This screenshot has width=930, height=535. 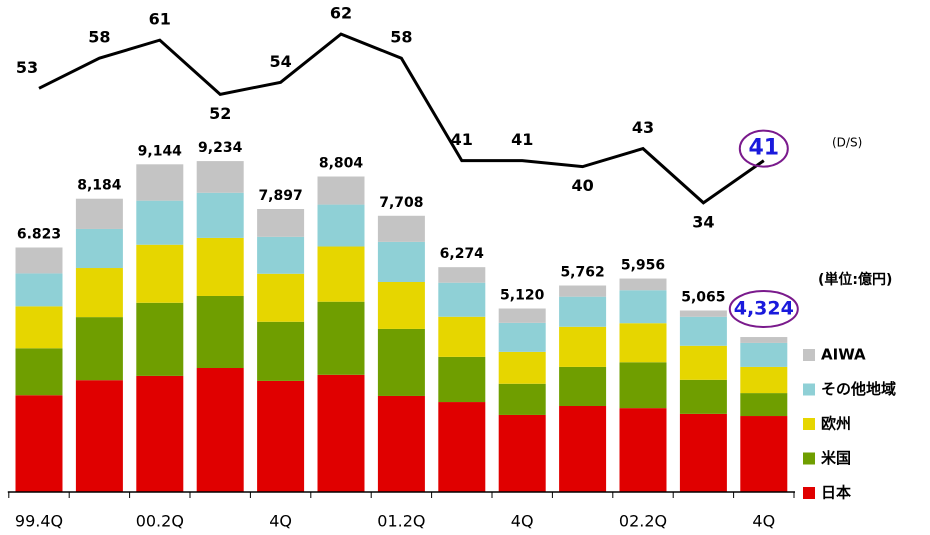 What do you see at coordinates (836, 424) in the screenshot?
I see `legend-label: 欧州` at bounding box center [836, 424].